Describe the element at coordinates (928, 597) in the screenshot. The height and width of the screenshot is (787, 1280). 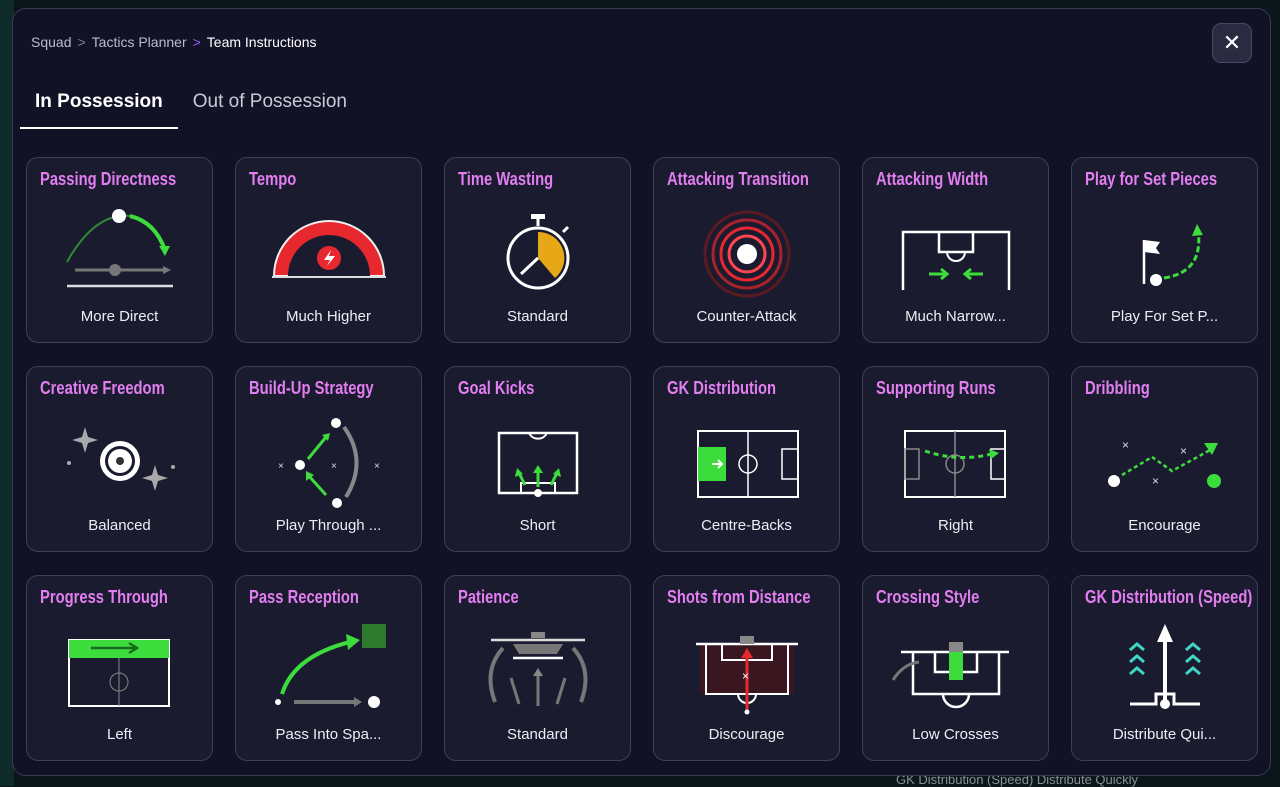
I see `card-title: Crossing Style` at that location.